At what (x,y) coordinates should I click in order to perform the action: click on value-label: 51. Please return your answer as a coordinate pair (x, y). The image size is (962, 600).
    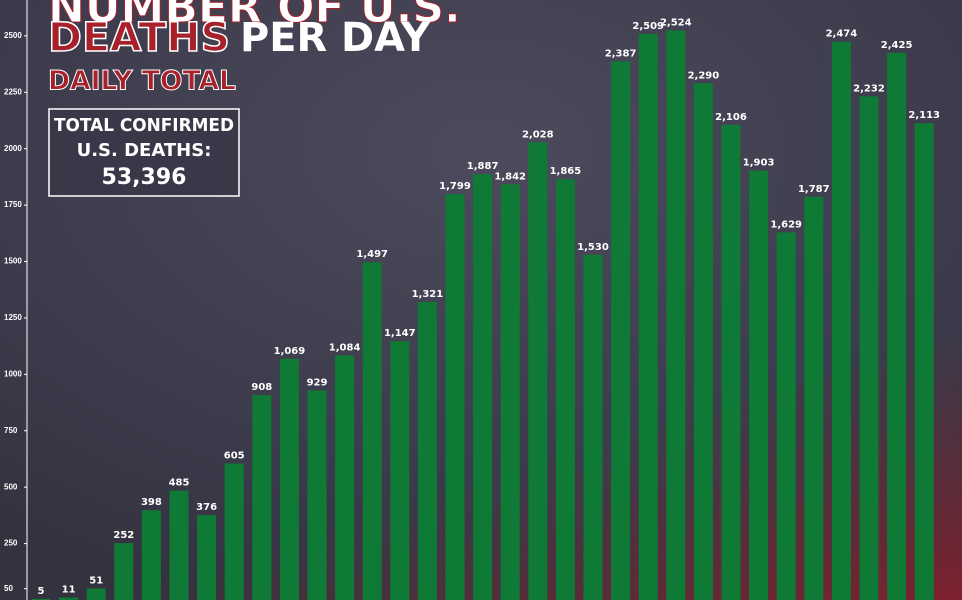
    Looking at the image, I should click on (96, 580).